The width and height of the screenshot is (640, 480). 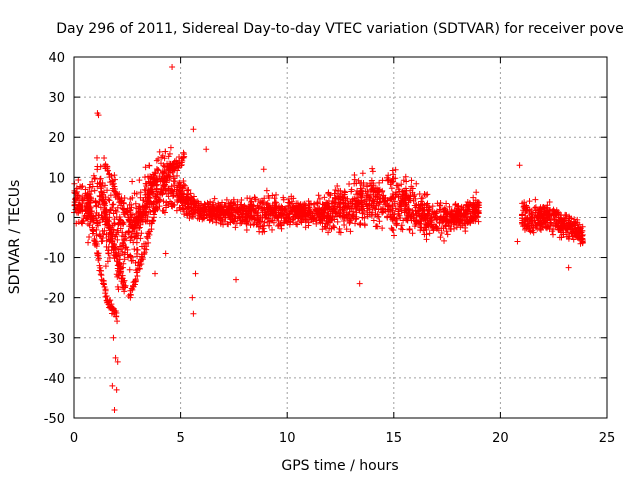 What do you see at coordinates (394, 438) in the screenshot?
I see `x-tick-label: 15` at bounding box center [394, 438].